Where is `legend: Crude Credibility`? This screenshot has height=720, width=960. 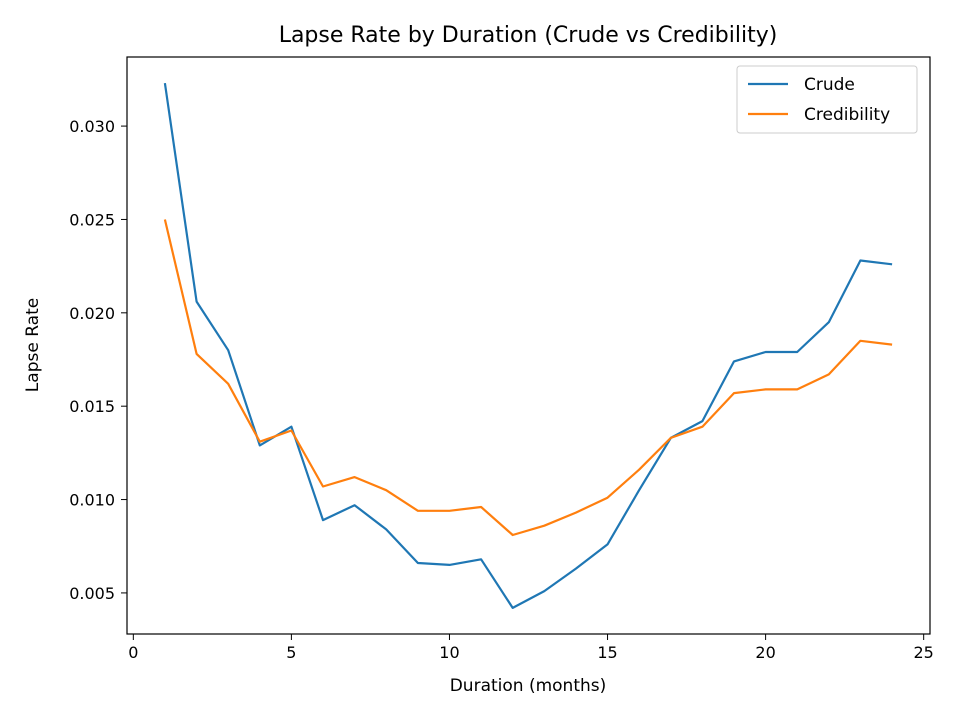 legend: Crude Credibility is located at coordinates (827, 99).